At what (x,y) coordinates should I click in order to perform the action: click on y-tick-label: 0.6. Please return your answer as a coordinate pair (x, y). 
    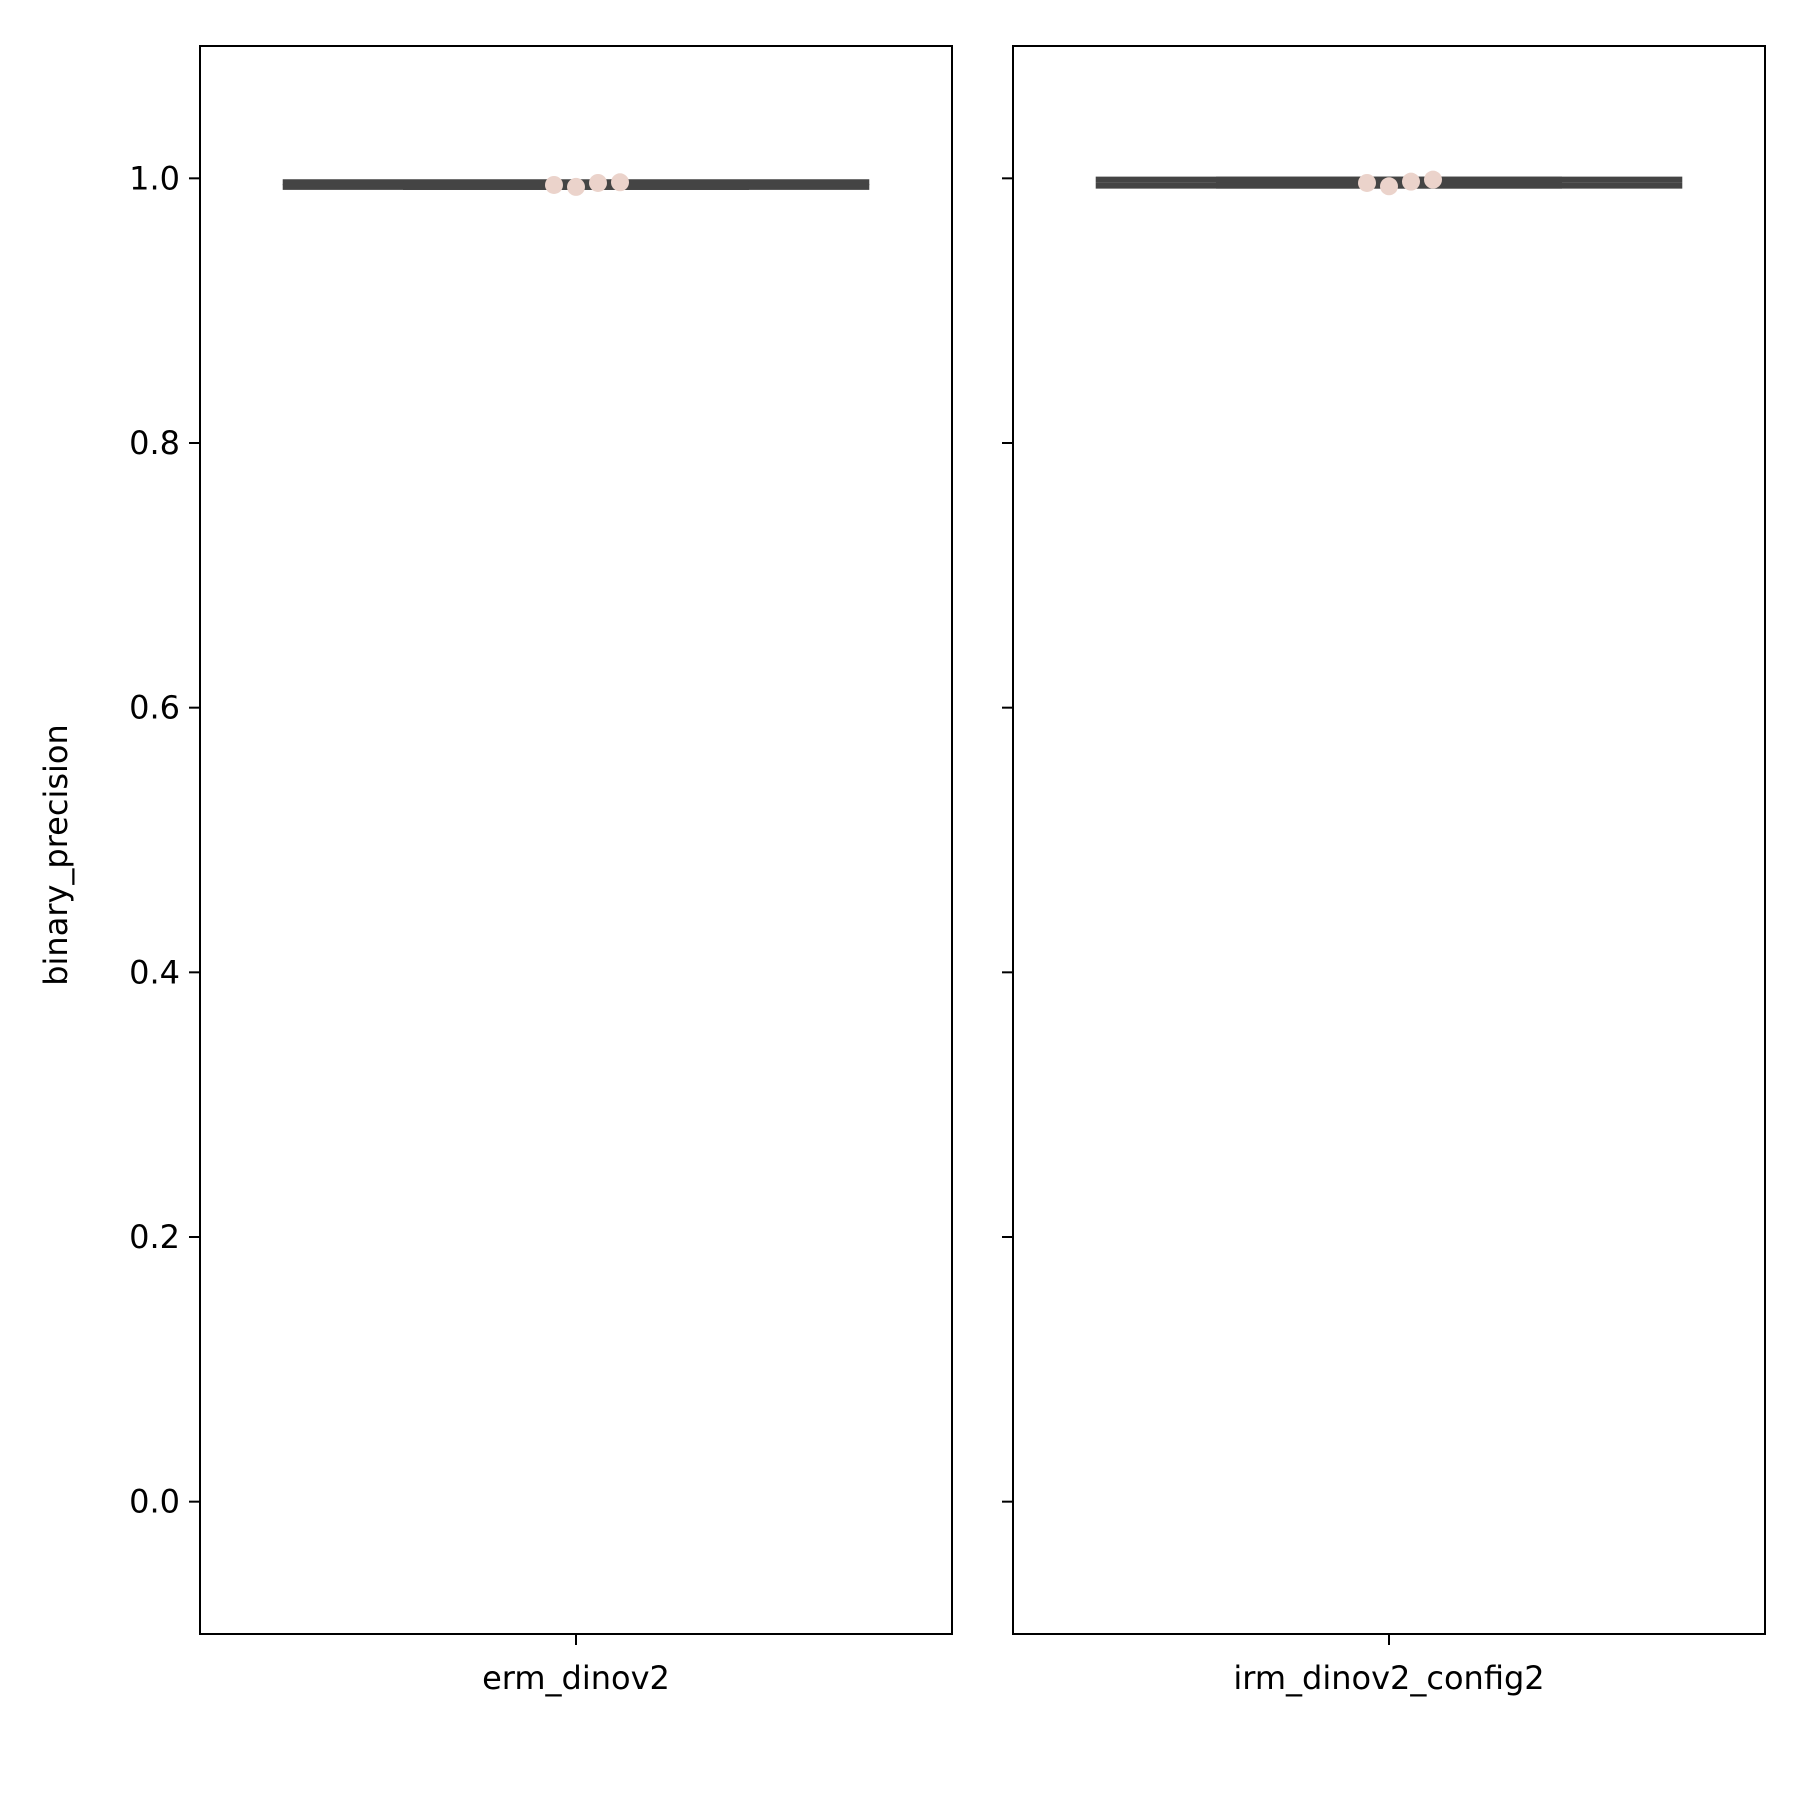
    Looking at the image, I should click on (154, 708).